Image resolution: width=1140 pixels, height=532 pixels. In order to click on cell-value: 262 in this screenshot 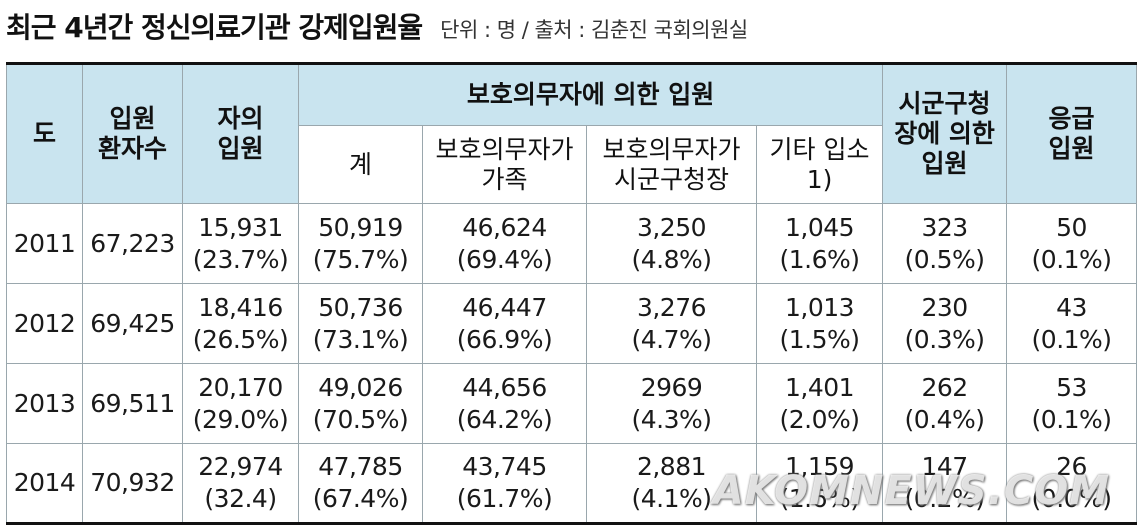, I will do `click(944, 387)`.